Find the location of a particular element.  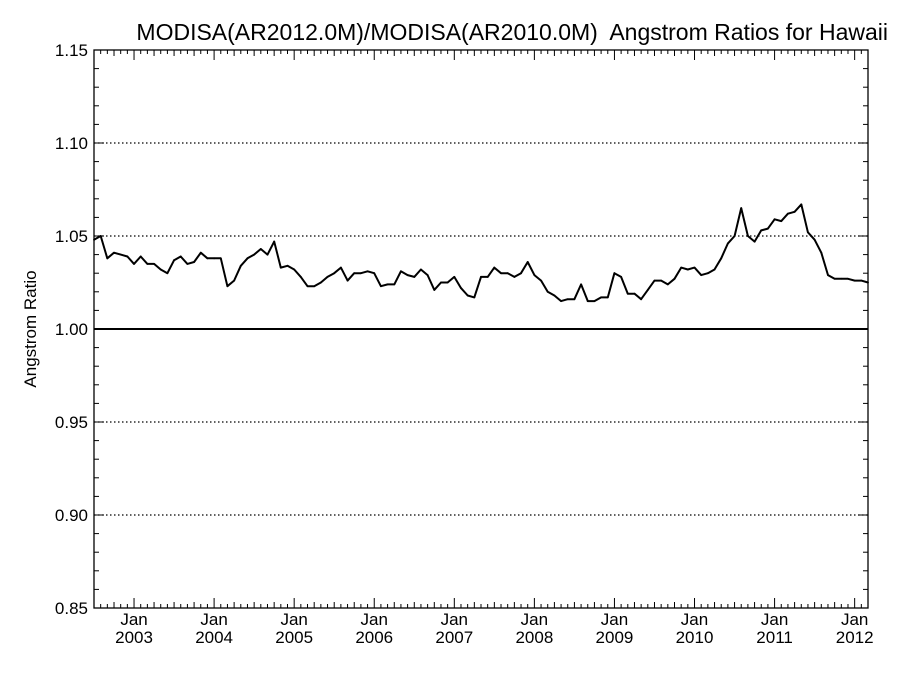

x-tick-year-label: 2007 is located at coordinates (454, 637).